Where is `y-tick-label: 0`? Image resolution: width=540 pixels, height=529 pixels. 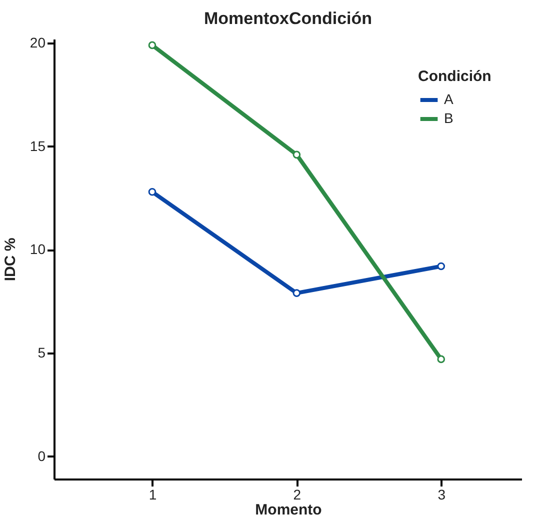 y-tick-label: 0 is located at coordinates (42, 456).